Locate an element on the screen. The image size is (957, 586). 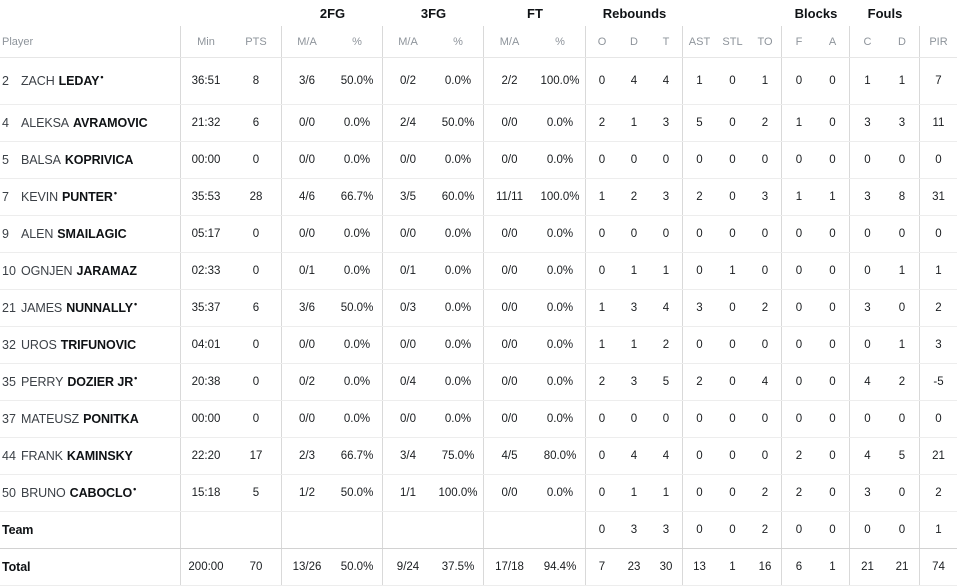
stat-pir: 3 is located at coordinates (938, 345).